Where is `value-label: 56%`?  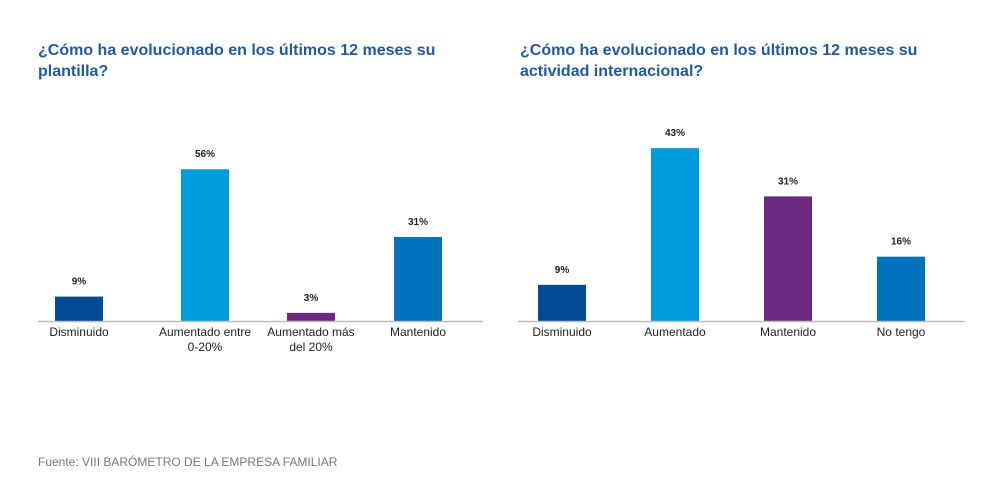
value-label: 56% is located at coordinates (205, 154).